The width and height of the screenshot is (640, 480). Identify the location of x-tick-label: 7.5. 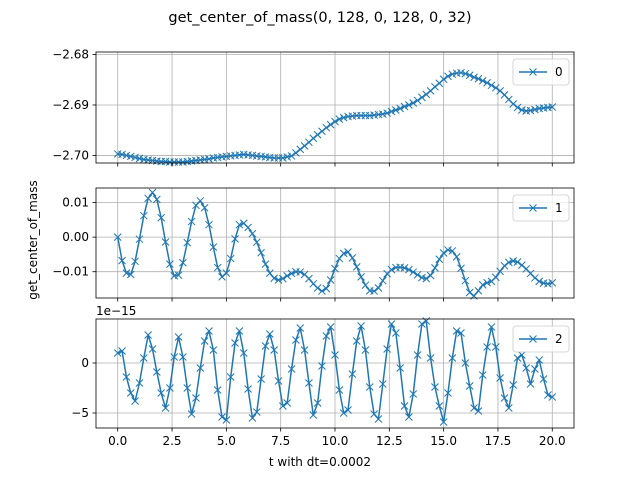
(280, 441).